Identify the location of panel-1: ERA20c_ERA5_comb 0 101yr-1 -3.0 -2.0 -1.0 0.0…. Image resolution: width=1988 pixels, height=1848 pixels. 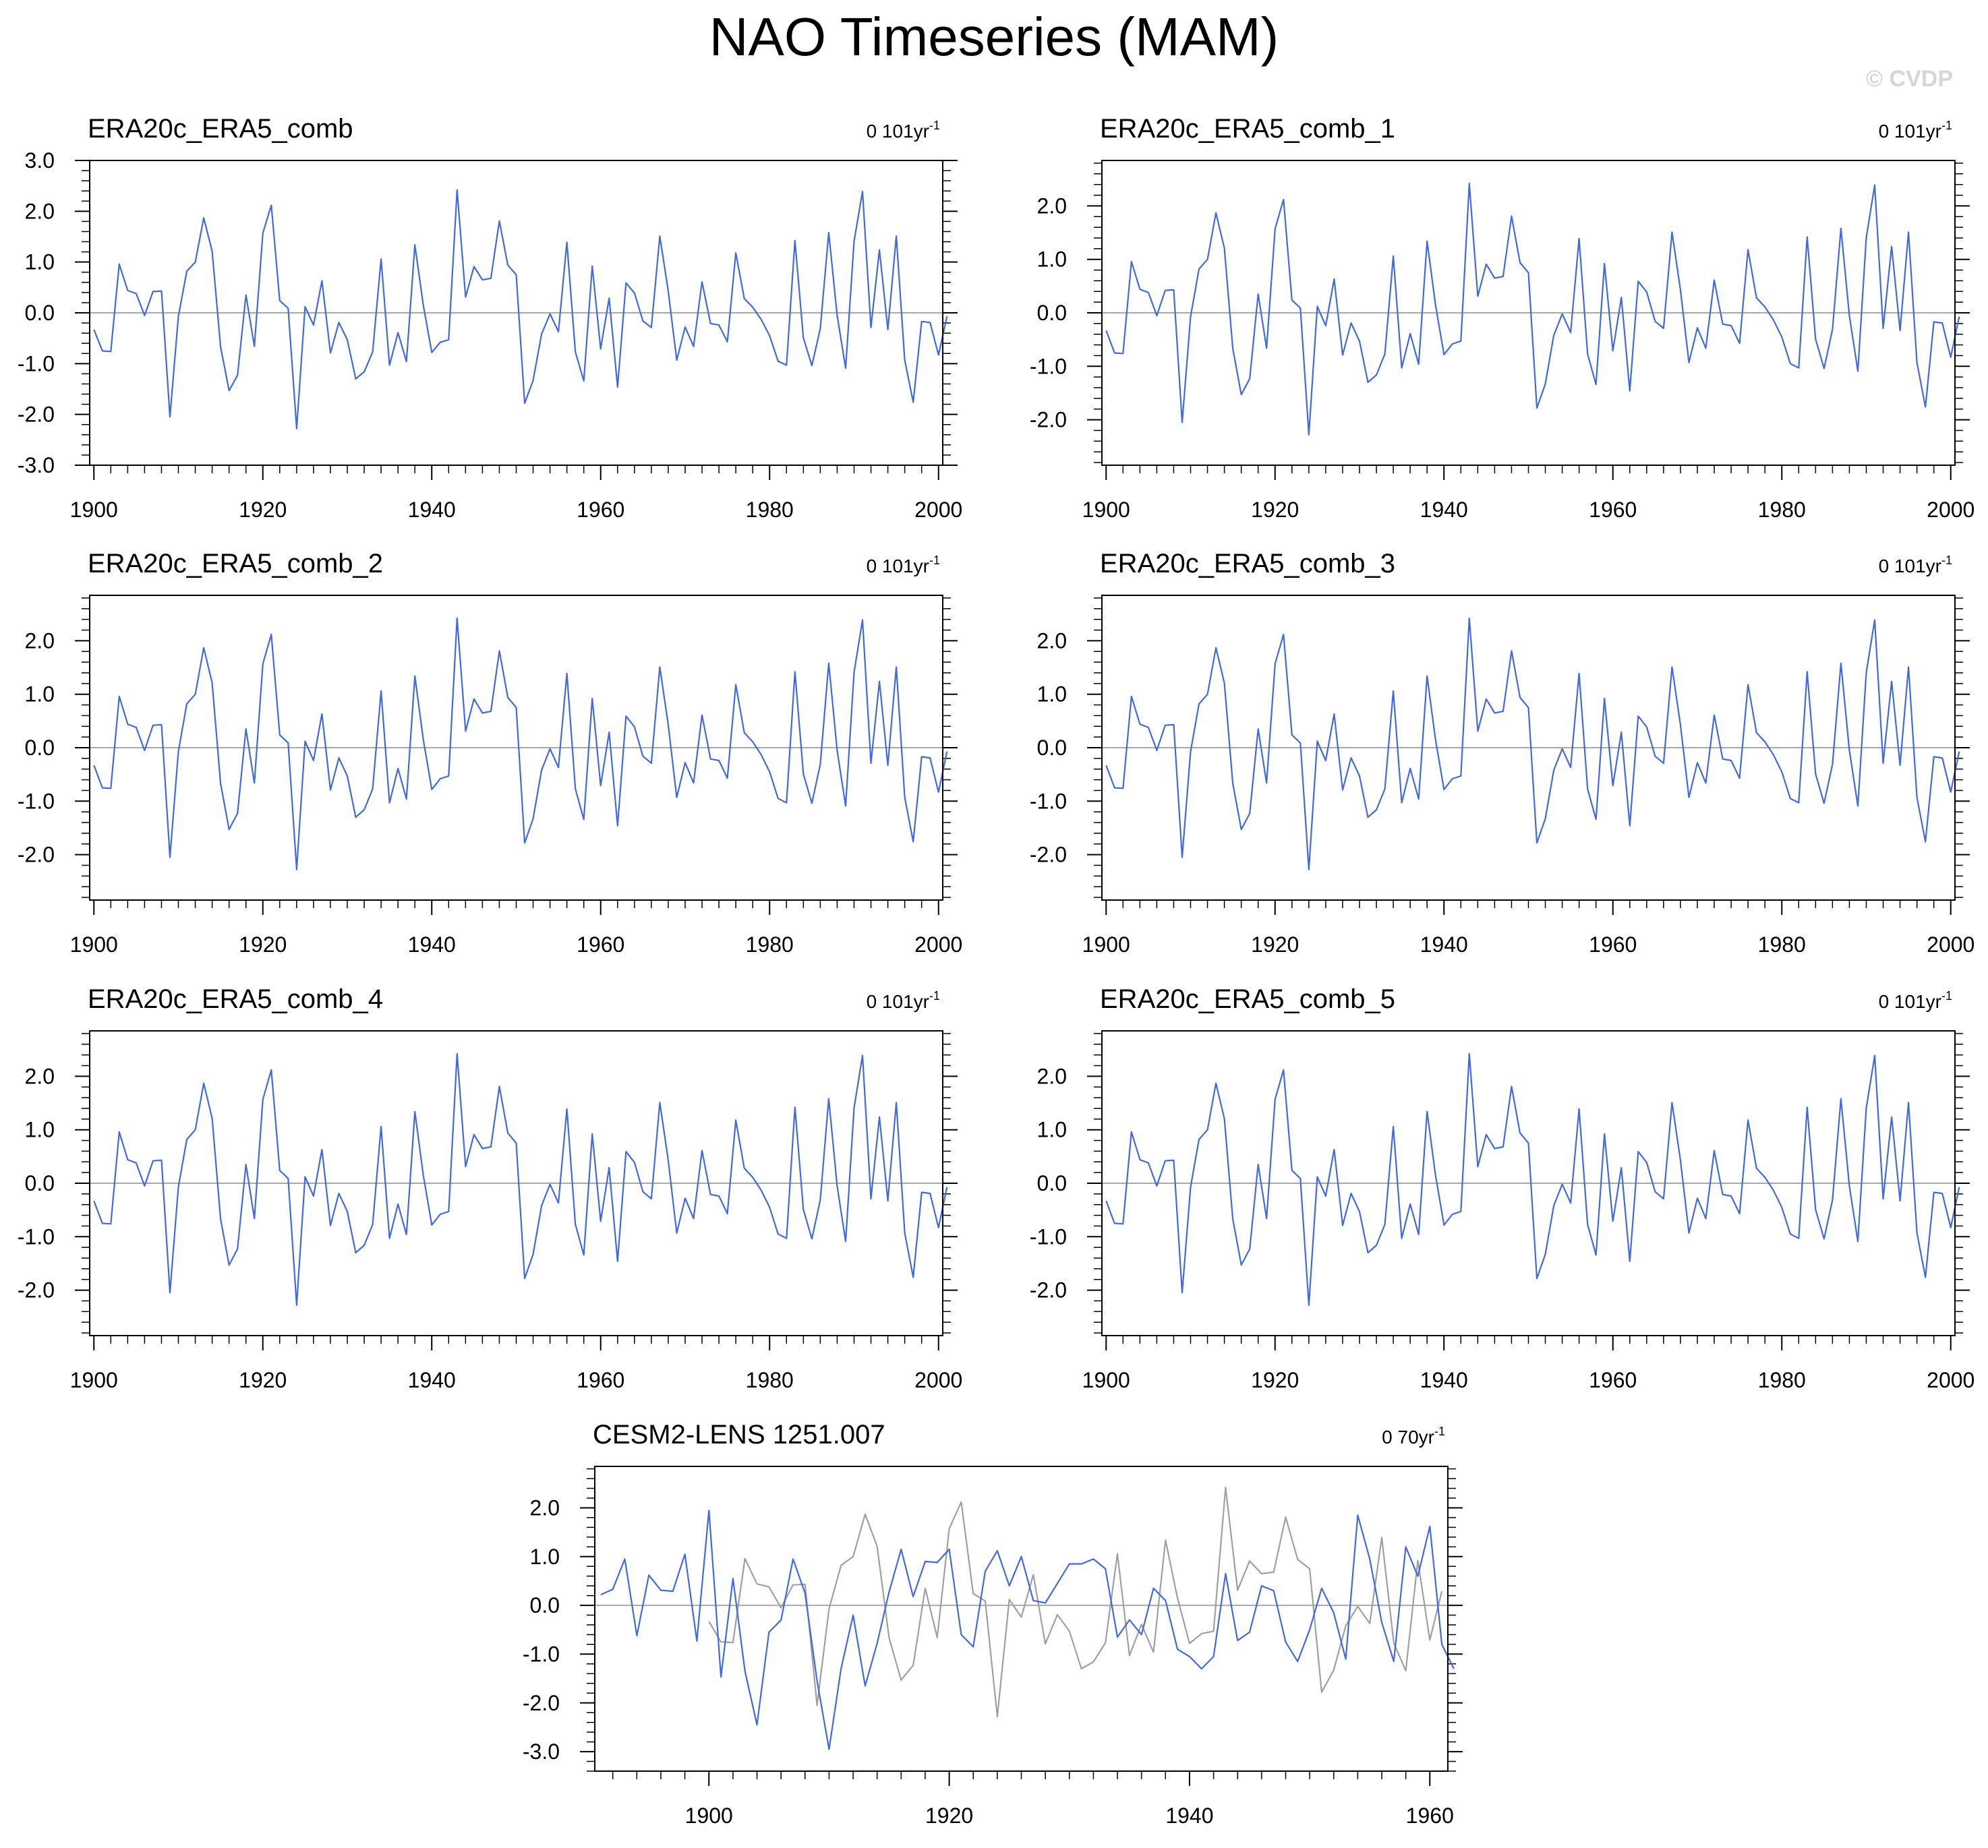
(490, 318).